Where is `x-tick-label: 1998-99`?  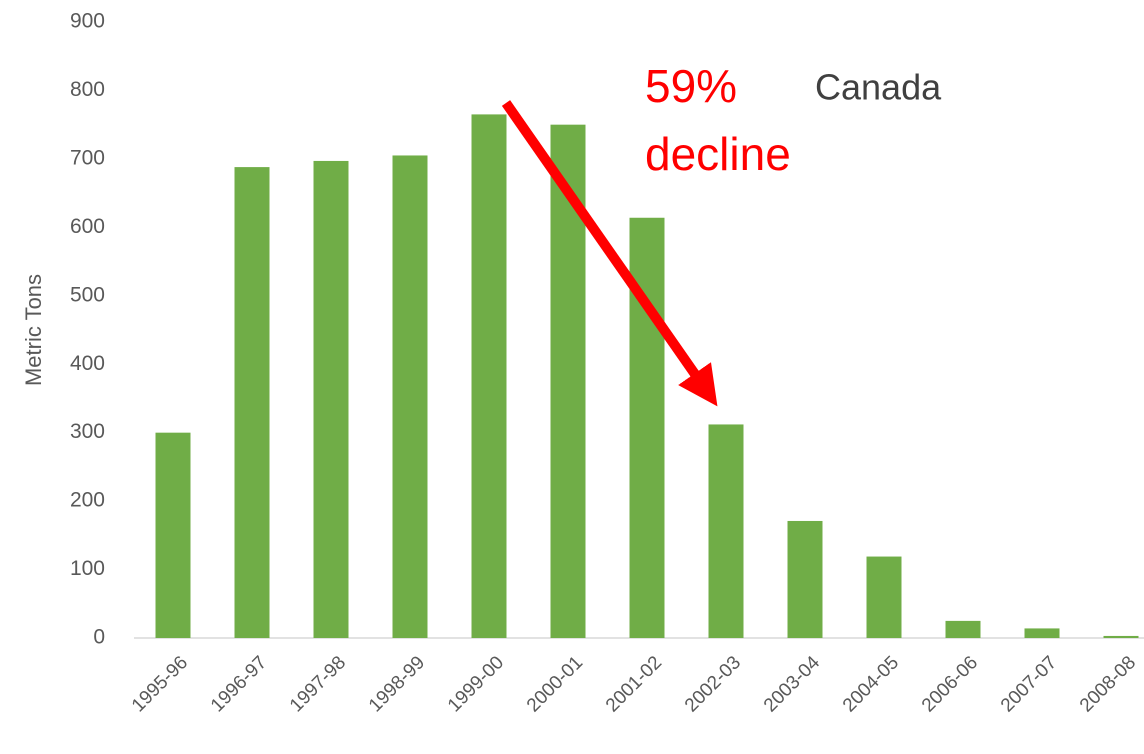 x-tick-label: 1998-99 is located at coordinates (397, 684).